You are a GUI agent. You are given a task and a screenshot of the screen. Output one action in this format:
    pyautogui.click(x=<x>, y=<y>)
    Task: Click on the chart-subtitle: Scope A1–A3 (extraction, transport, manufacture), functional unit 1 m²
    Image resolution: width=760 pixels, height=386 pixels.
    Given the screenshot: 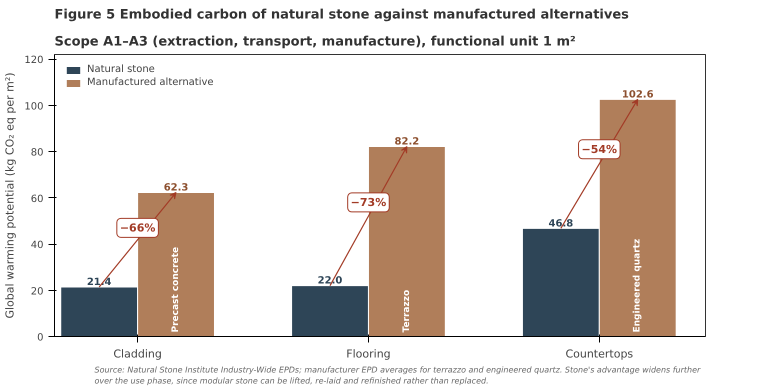 What is the action you would take?
    pyautogui.click(x=315, y=42)
    